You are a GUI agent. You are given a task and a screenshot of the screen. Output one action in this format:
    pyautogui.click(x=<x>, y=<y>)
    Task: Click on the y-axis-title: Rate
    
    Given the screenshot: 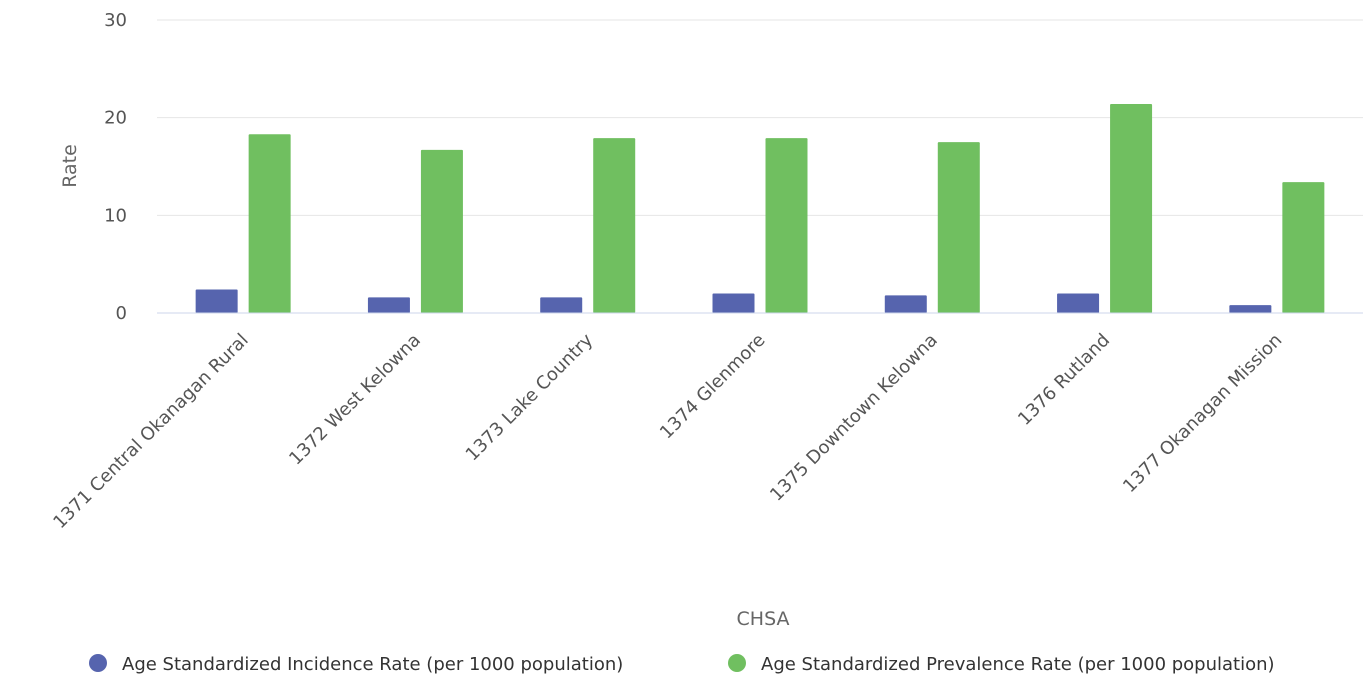 What is the action you would take?
    pyautogui.click(x=70, y=166)
    